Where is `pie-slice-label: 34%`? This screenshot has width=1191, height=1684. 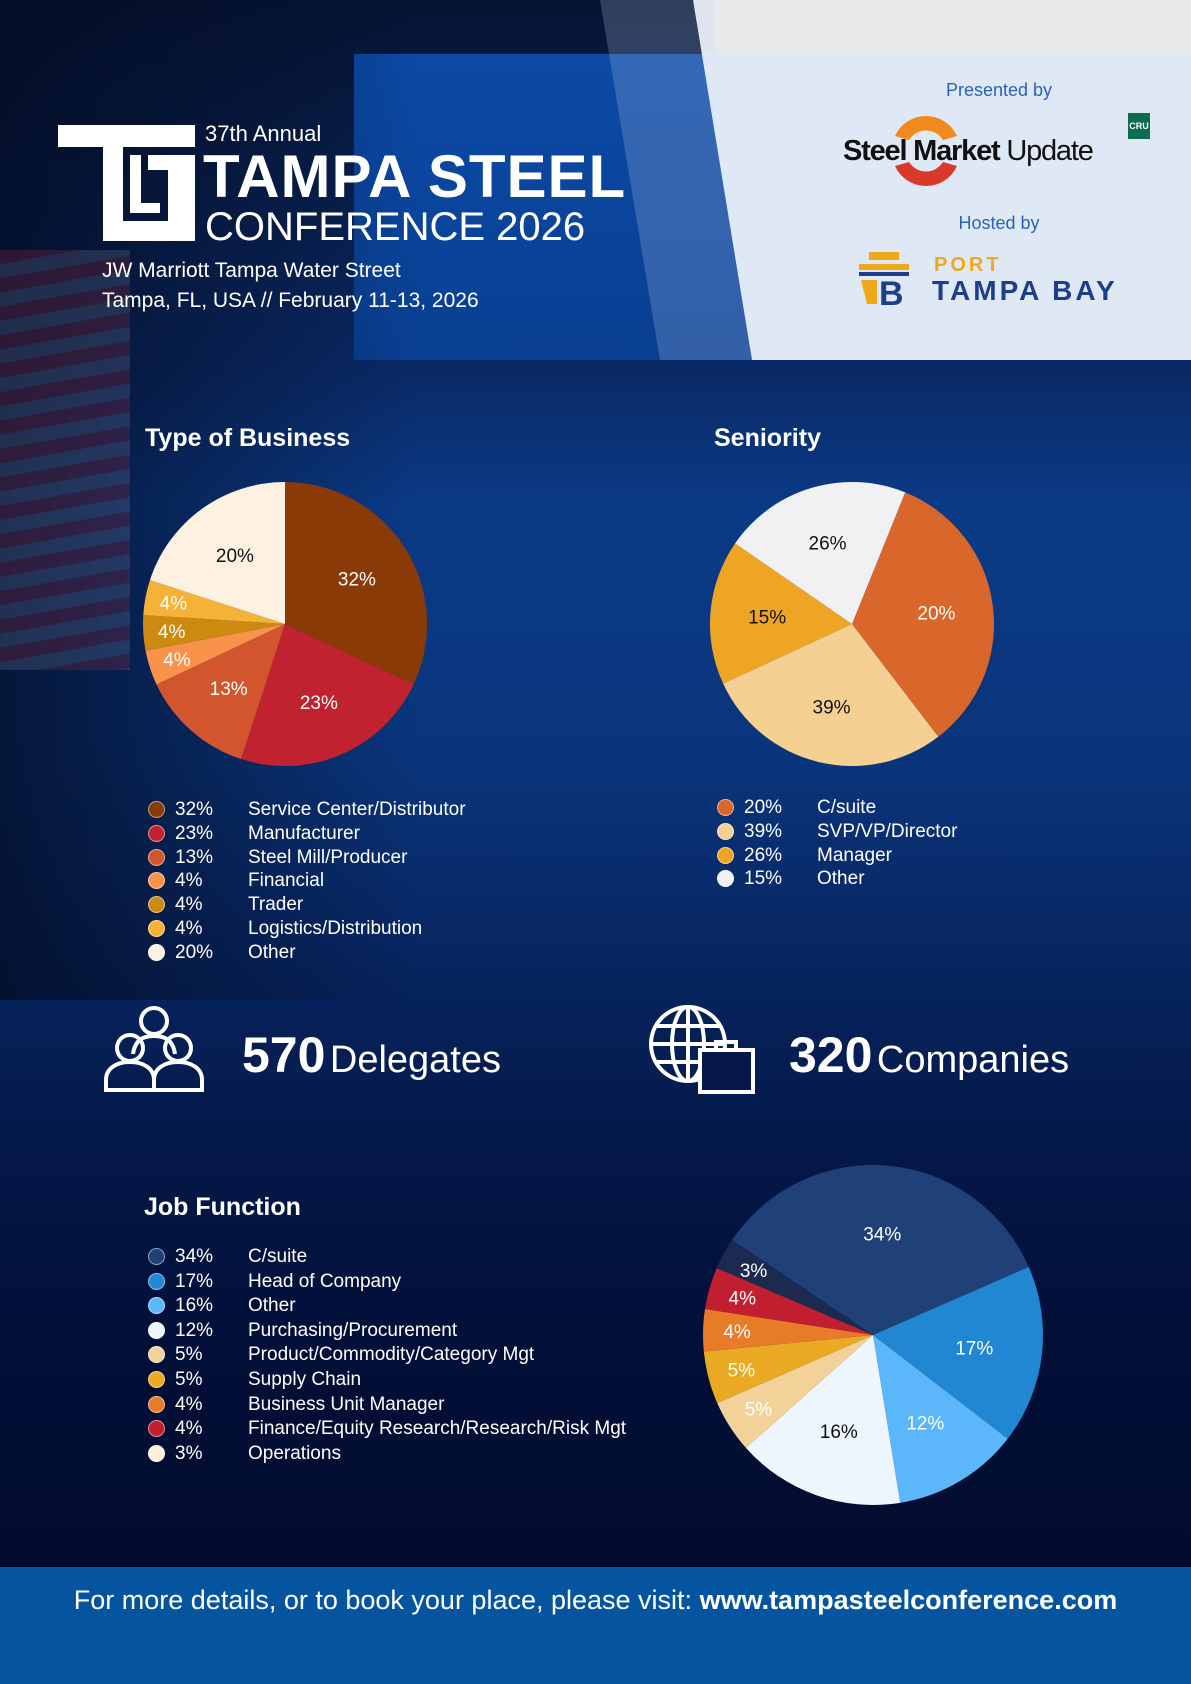 pie-slice-label: 34% is located at coordinates (882, 1234).